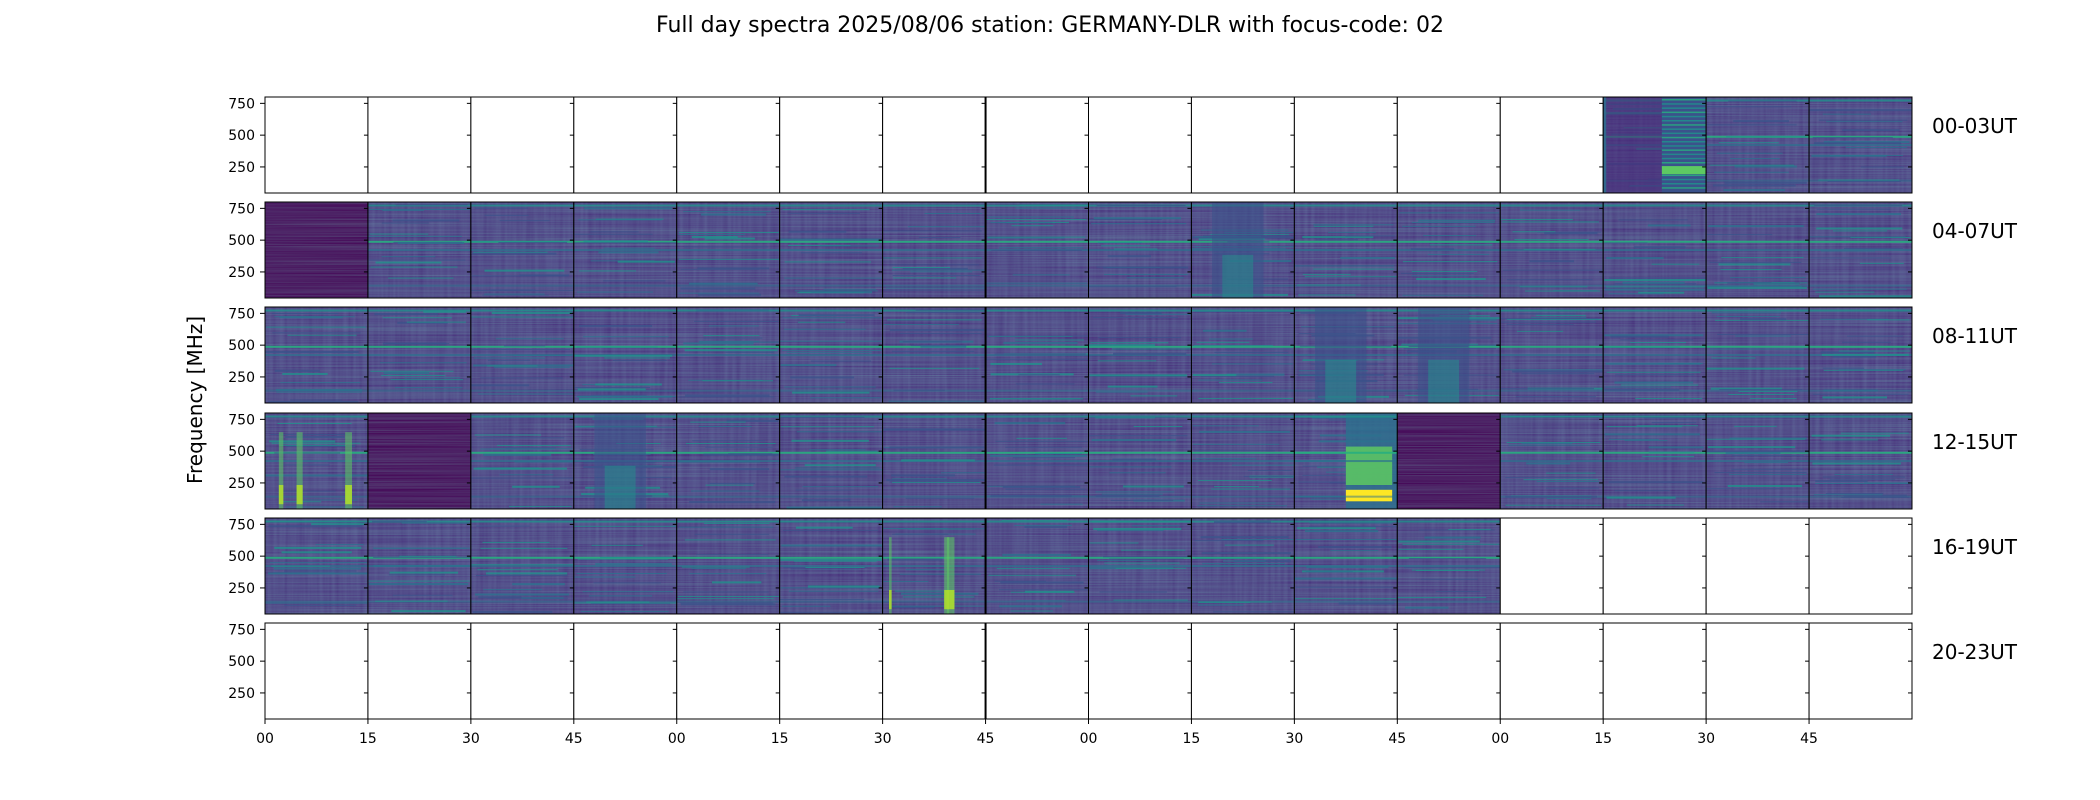 This screenshot has width=2100, height=800. Describe the element at coordinates (265, 739) in the screenshot. I see `x-tick-label: 00` at that location.